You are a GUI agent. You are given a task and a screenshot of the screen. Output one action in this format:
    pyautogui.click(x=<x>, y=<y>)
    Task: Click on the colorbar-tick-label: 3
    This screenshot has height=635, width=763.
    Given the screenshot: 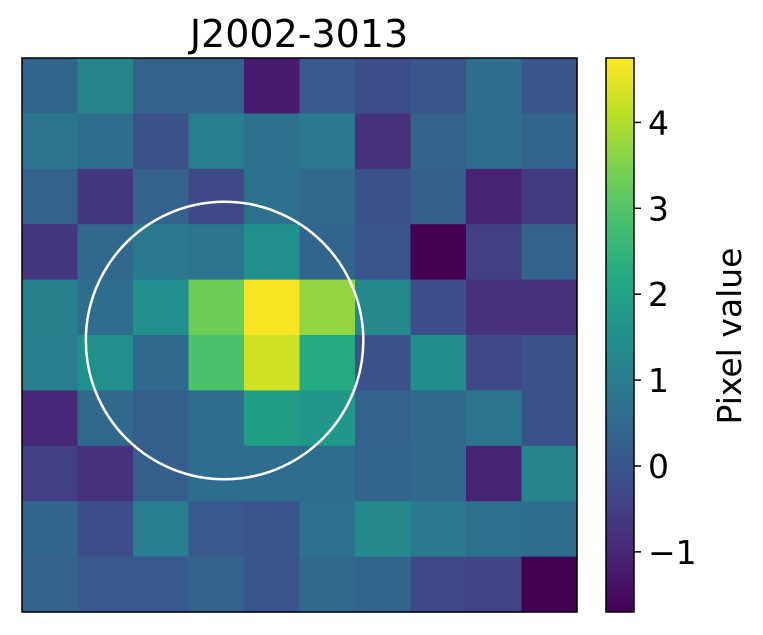 What is the action you would take?
    pyautogui.click(x=658, y=208)
    